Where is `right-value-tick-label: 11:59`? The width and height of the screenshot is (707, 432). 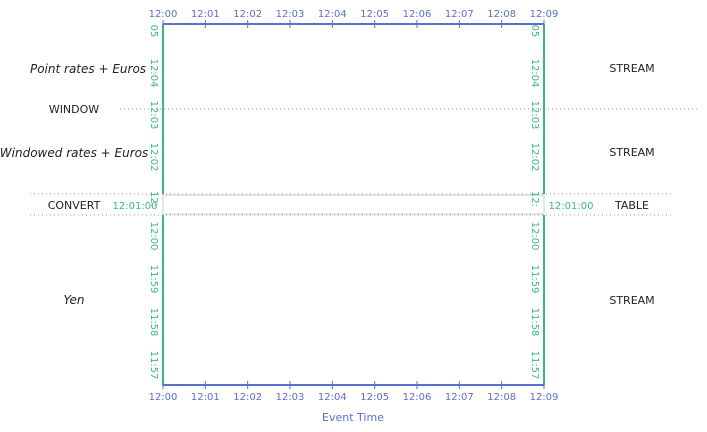
right-value-tick-label: 11:59 is located at coordinates (534, 279).